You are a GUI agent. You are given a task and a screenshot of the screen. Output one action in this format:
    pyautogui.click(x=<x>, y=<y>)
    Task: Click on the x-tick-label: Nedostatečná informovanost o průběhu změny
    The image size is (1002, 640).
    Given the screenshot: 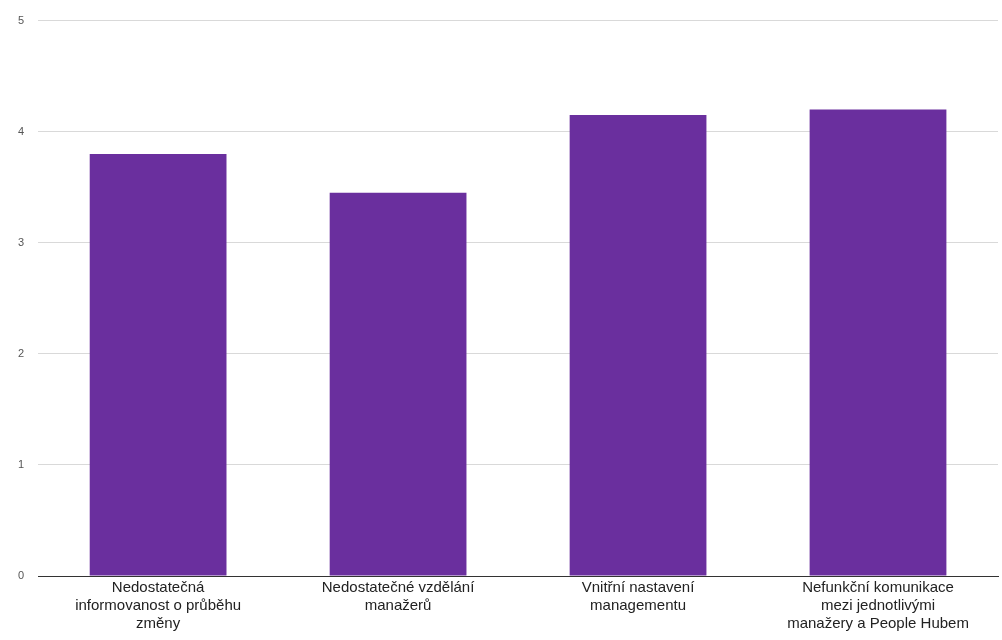 What is the action you would take?
    pyautogui.click(x=158, y=605)
    